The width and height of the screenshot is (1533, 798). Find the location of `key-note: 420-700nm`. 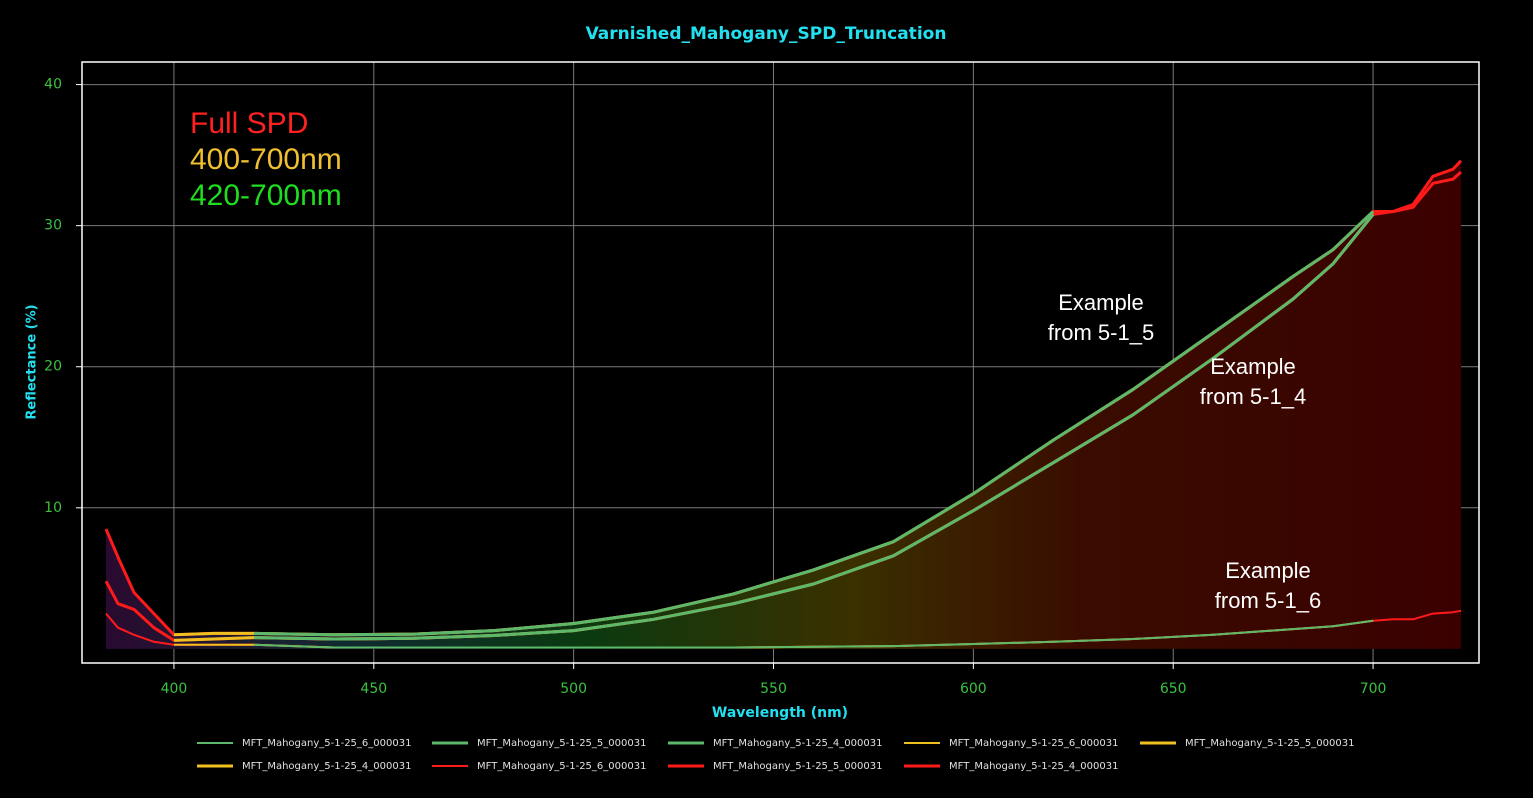

key-note: 420-700nm is located at coordinates (266, 195).